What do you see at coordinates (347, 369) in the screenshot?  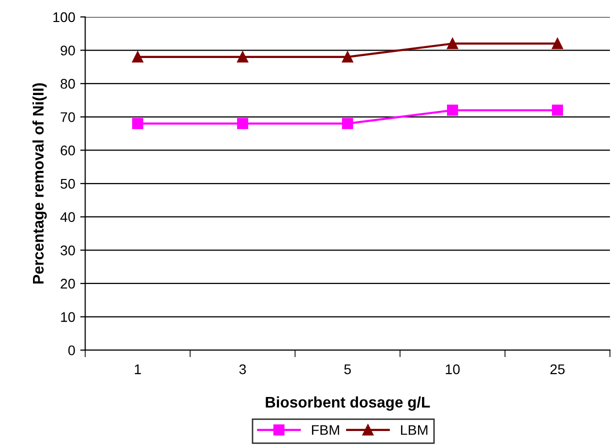 I see `x-tick-label: 5` at bounding box center [347, 369].